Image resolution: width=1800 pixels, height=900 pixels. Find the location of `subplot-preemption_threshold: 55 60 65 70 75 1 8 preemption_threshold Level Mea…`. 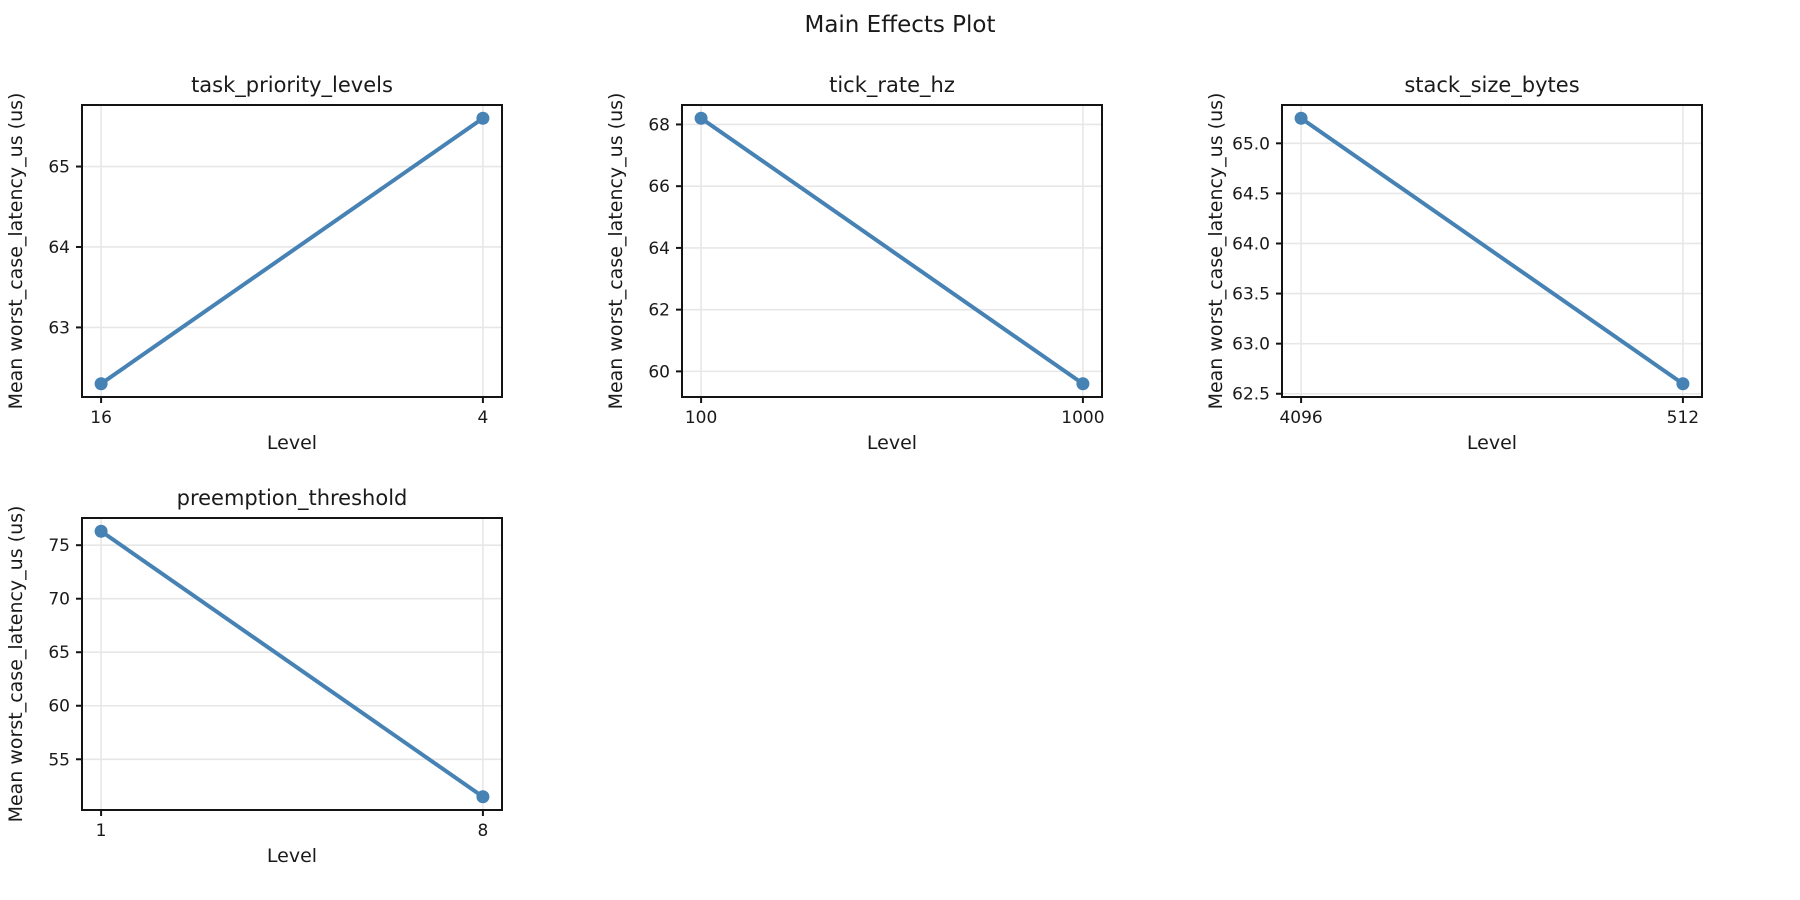

subplot-preemption_threshold: 55 60 65 70 75 1 8 preemption_threshold Level Mea… is located at coordinates (254, 676).